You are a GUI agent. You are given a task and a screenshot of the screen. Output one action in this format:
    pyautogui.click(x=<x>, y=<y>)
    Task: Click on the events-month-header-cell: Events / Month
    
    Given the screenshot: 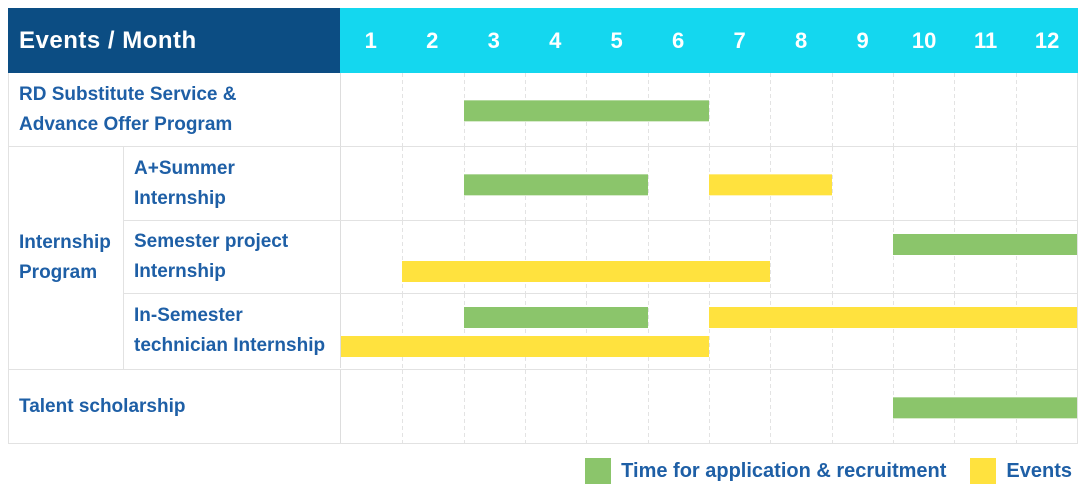 What is the action you would take?
    pyautogui.click(x=174, y=40)
    